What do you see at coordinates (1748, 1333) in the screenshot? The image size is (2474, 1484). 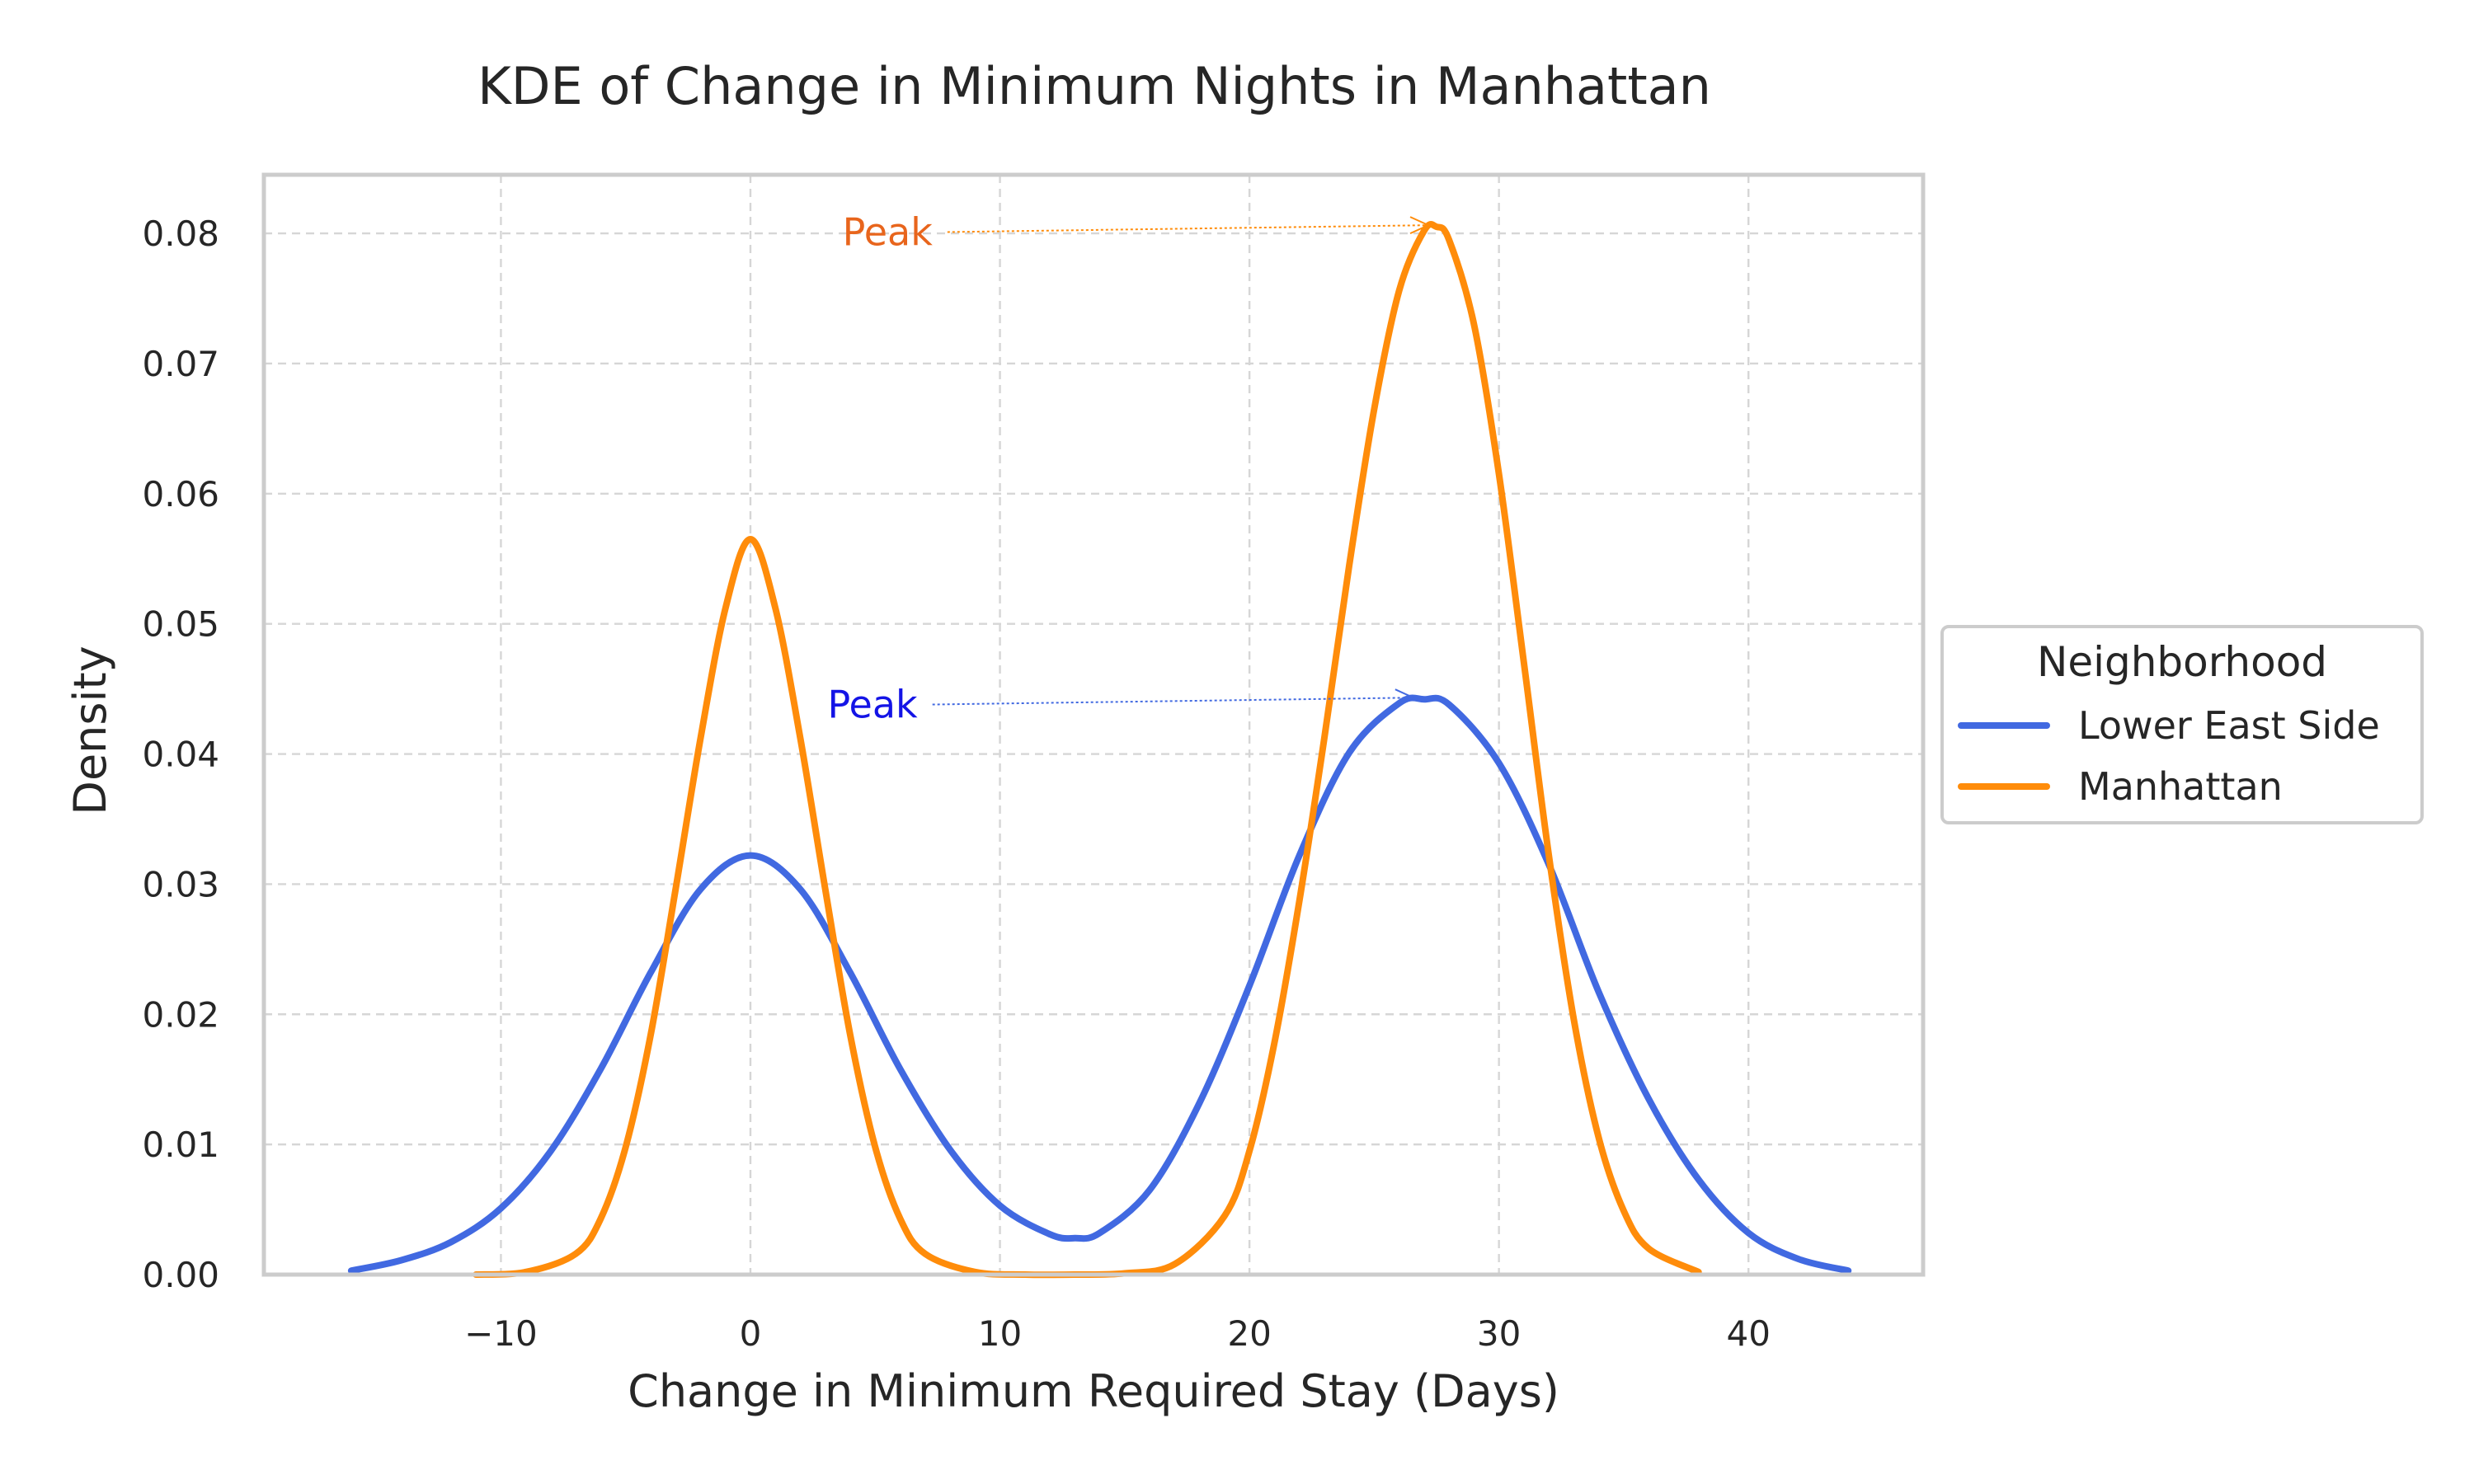 I see `x-tick-label: 40` at bounding box center [1748, 1333].